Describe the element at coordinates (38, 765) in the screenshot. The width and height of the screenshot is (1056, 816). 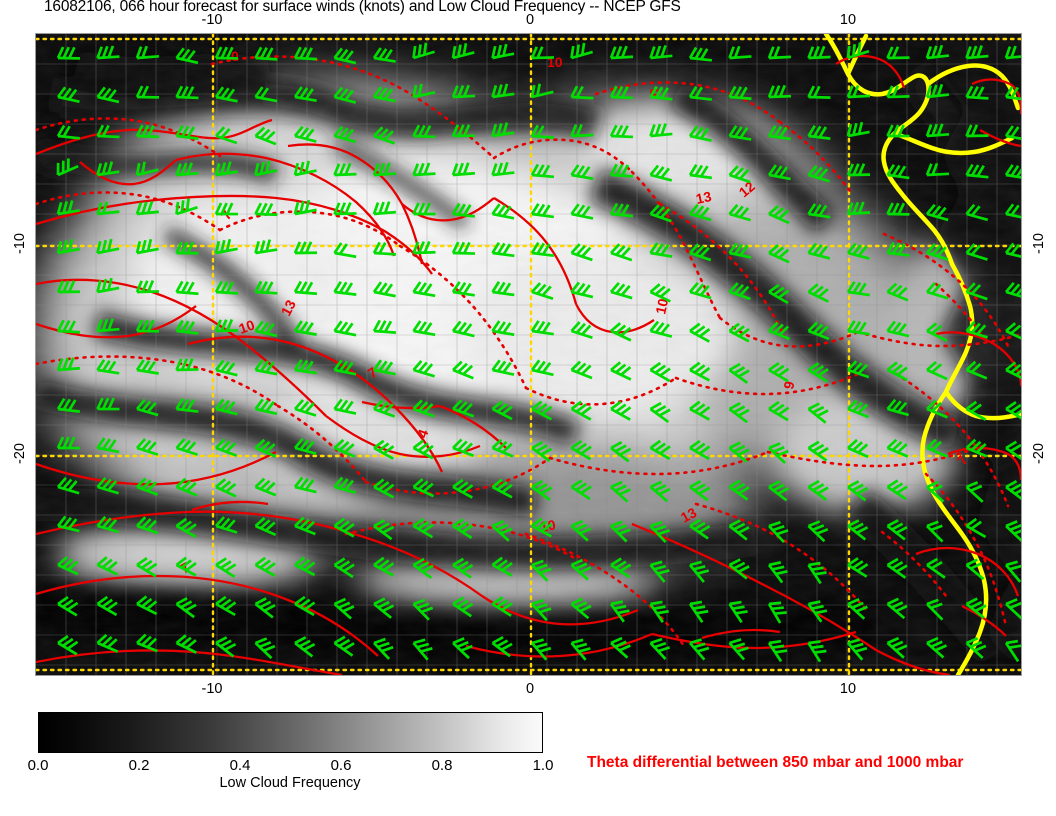
I see `colorbar-tick-0: 0.0` at that location.